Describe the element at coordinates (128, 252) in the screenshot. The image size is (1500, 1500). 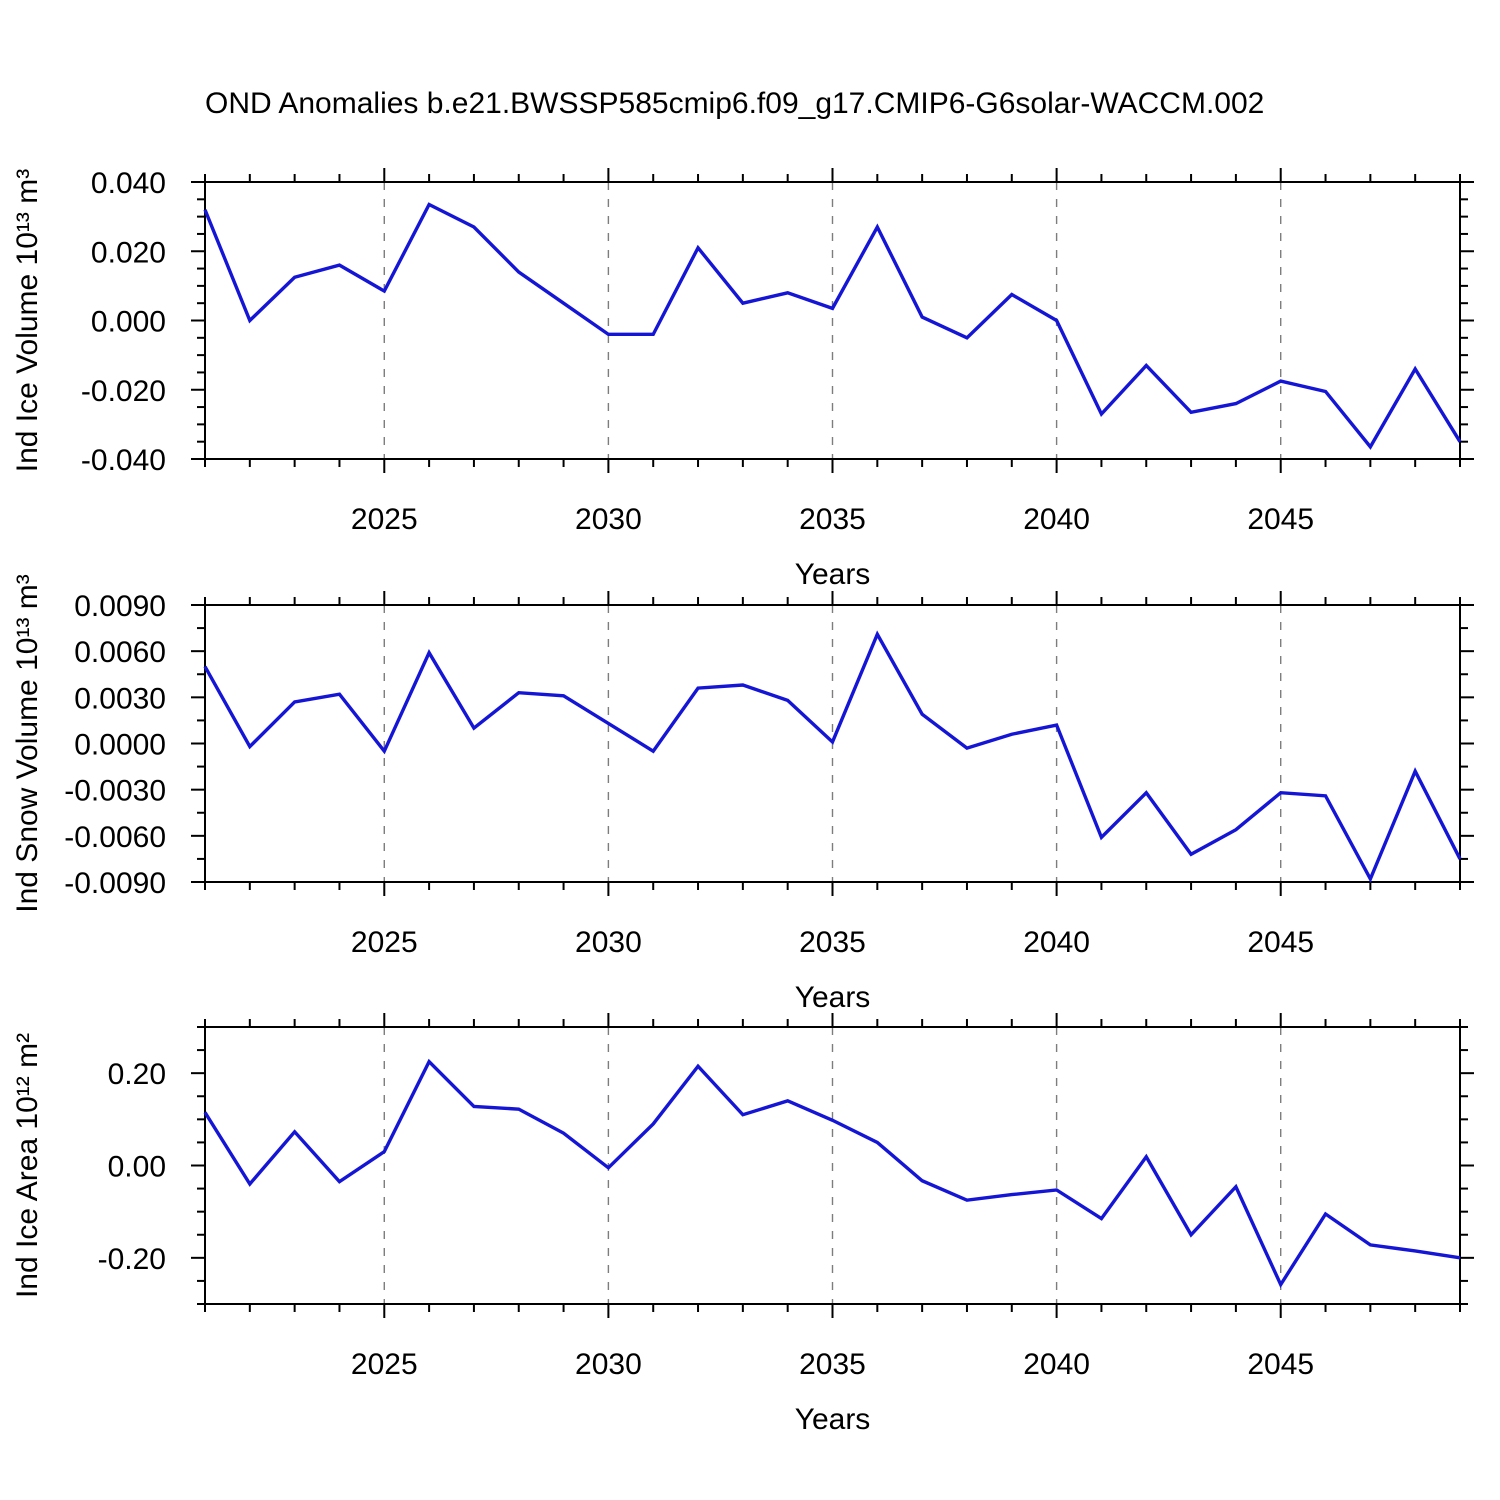
I see `y-tick-label: 0.020` at that location.